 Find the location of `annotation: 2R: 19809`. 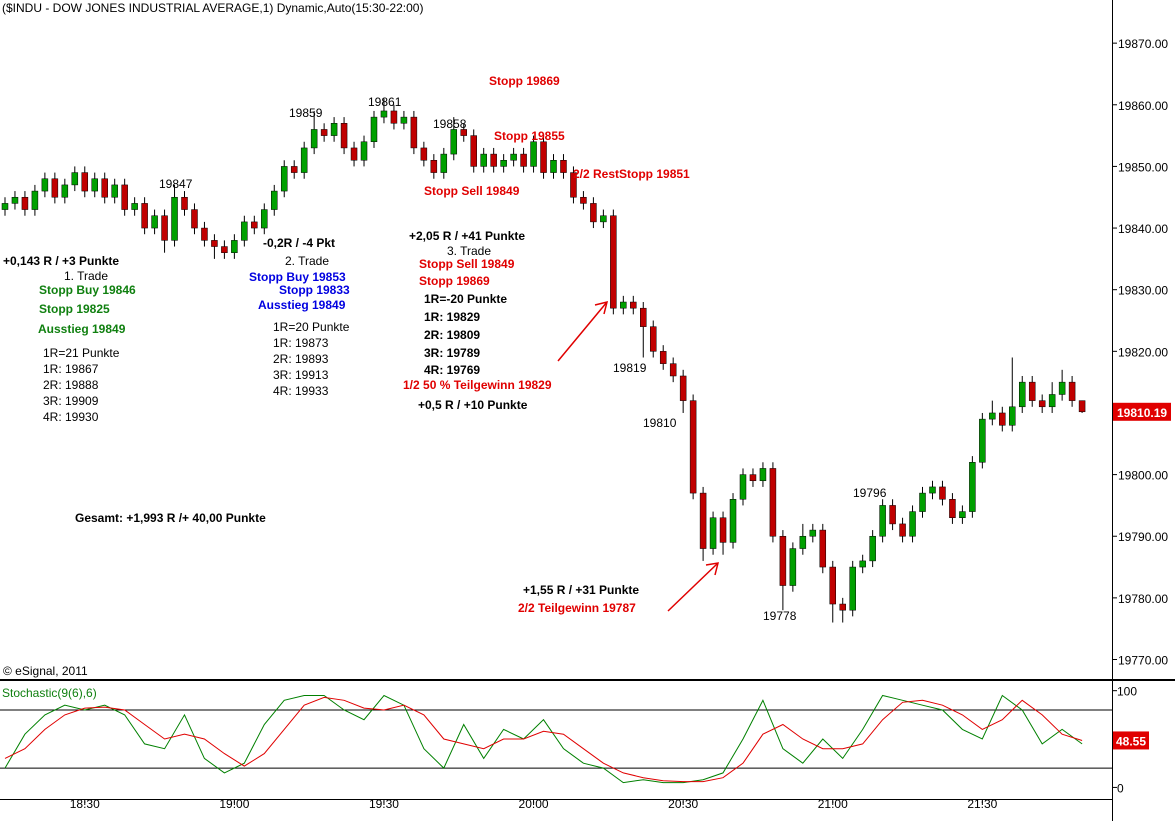

annotation: 2R: 19809 is located at coordinates (452, 335).